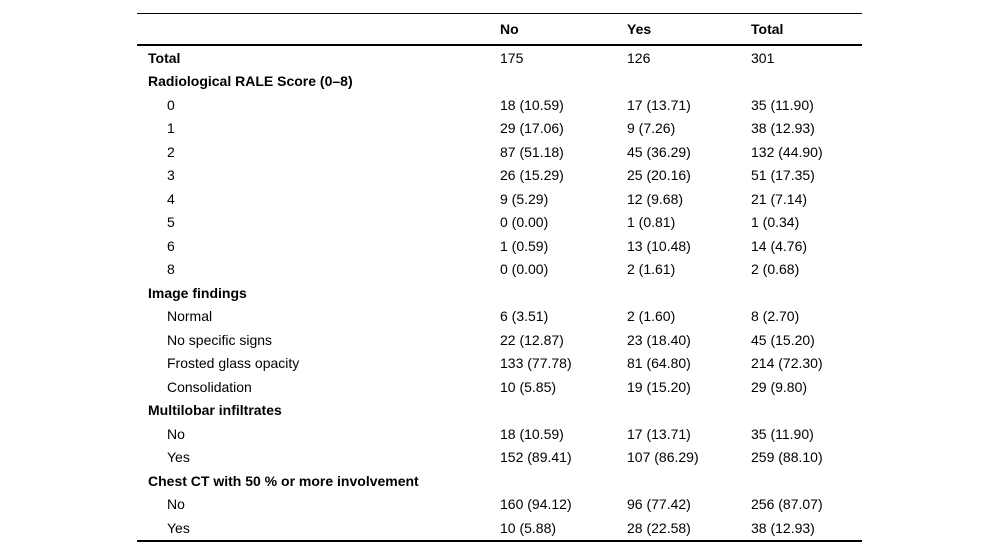  Describe the element at coordinates (560, 29) in the screenshot. I see `header-col-no: No` at that location.